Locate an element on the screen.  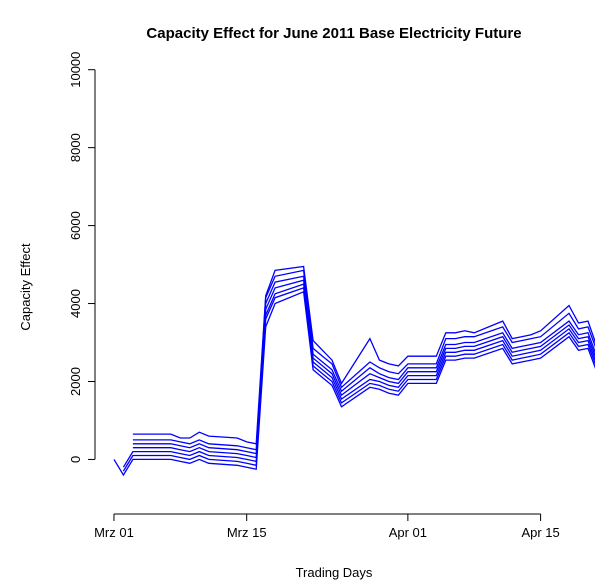
y-tick-label: 4000 is located at coordinates (75, 303).